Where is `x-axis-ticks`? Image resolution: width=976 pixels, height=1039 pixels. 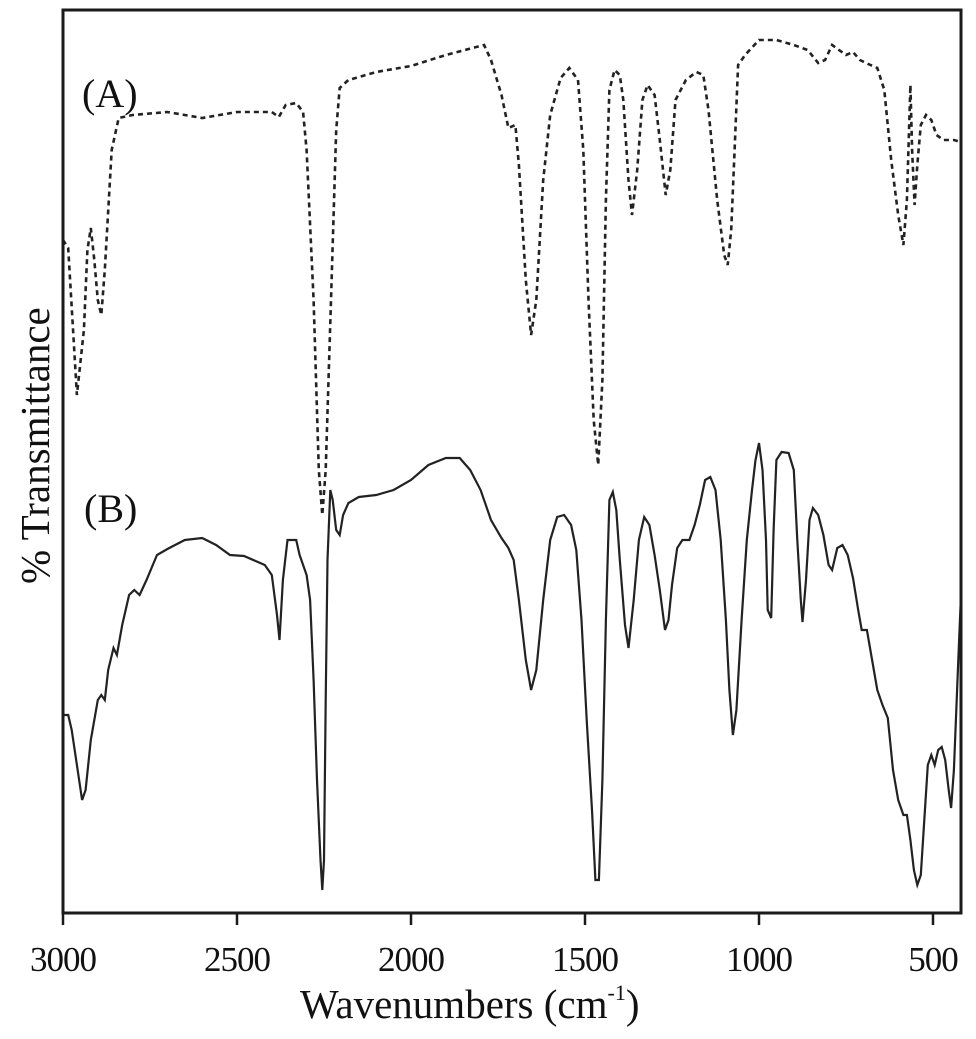 x-axis-ticks is located at coordinates (498, 919).